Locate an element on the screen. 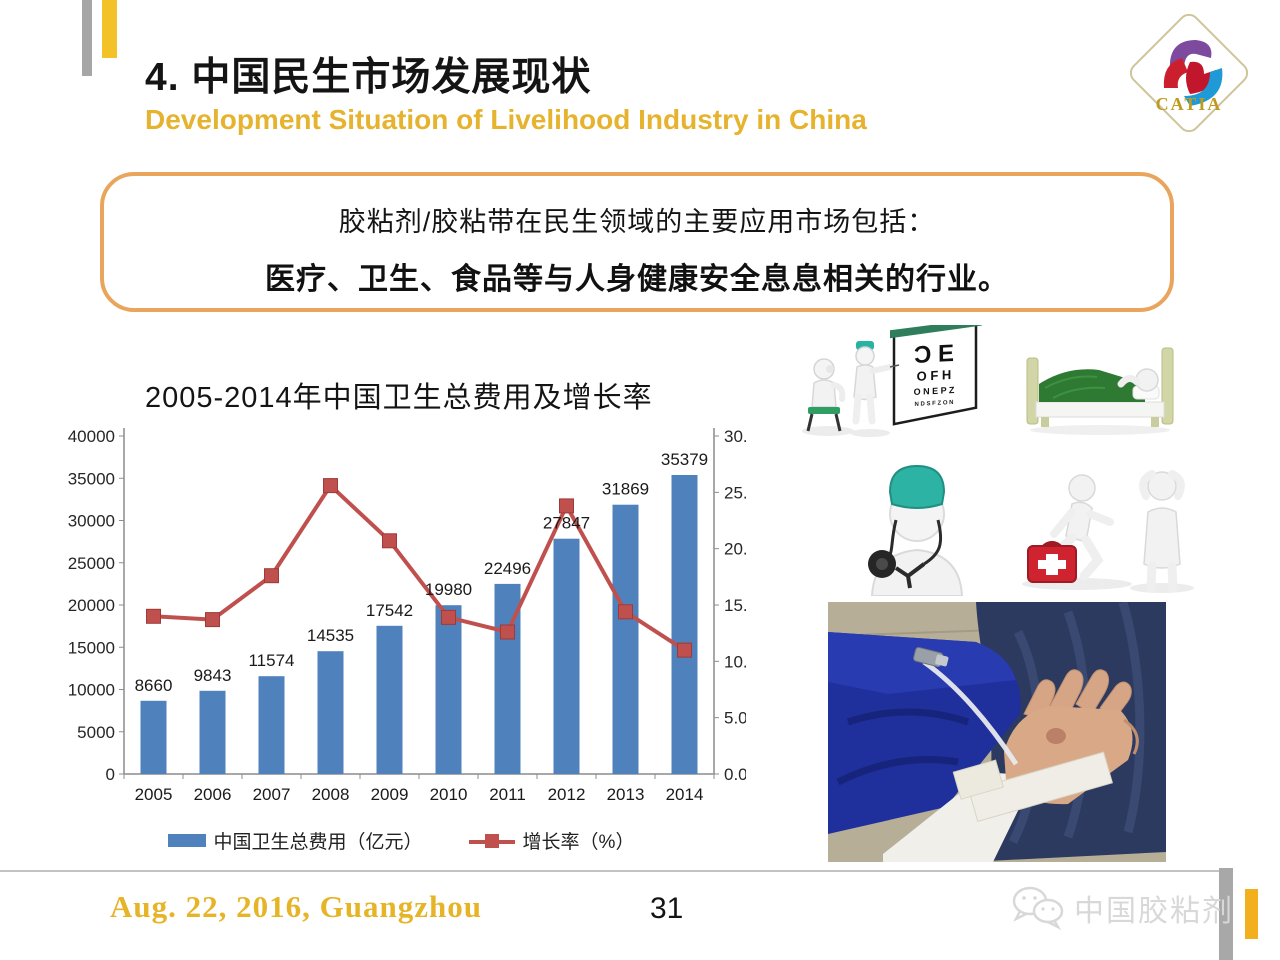 This screenshot has width=1280, height=960. chart-legend: 中国卫生总费用（亿元） 增长率（%） is located at coordinates (401, 840).